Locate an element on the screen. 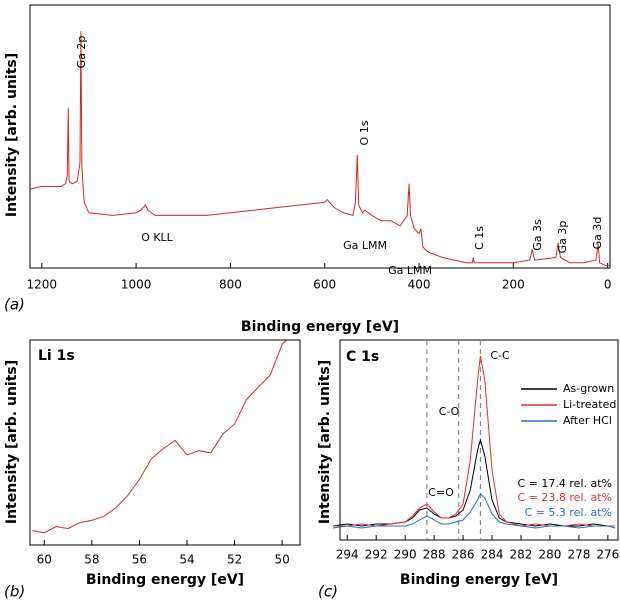 Image resolution: width=620 pixels, height=608 pixels. annotation: Ga 2p is located at coordinates (81, 52).